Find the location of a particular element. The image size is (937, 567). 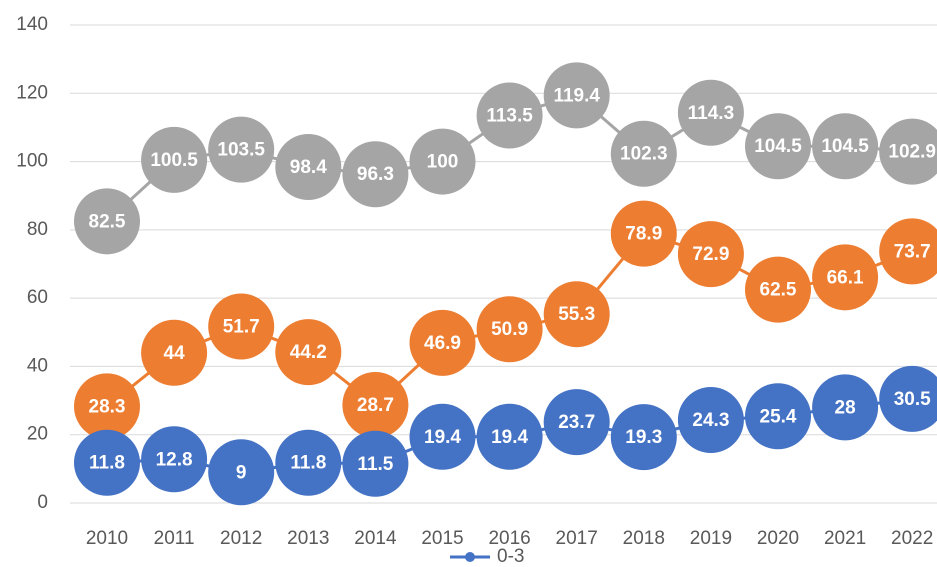

data-label: 119.4 is located at coordinates (576, 95).